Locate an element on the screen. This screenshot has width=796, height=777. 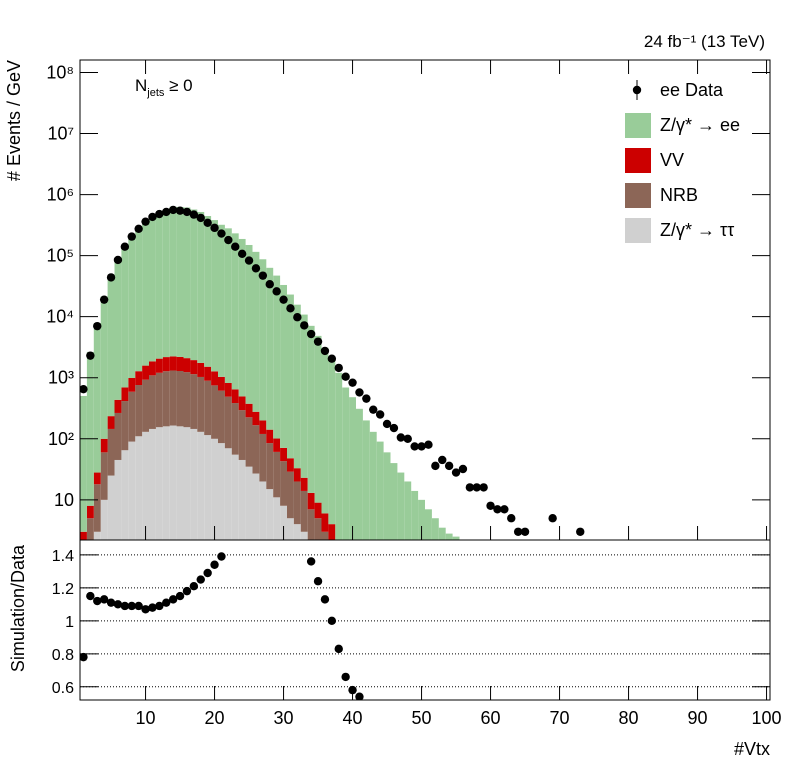
legend-label: Z/γ* → ee is located at coordinates (700, 125).